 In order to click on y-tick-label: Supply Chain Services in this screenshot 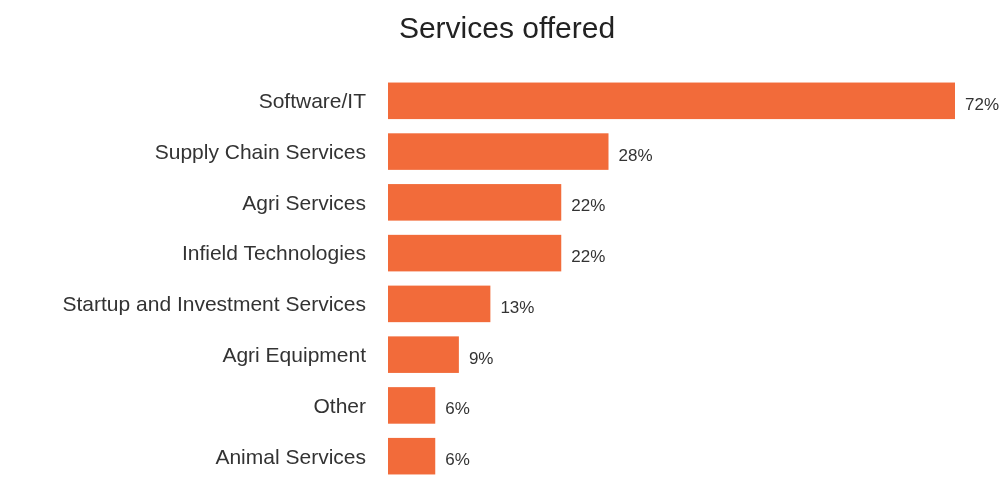, I will do `click(260, 151)`.